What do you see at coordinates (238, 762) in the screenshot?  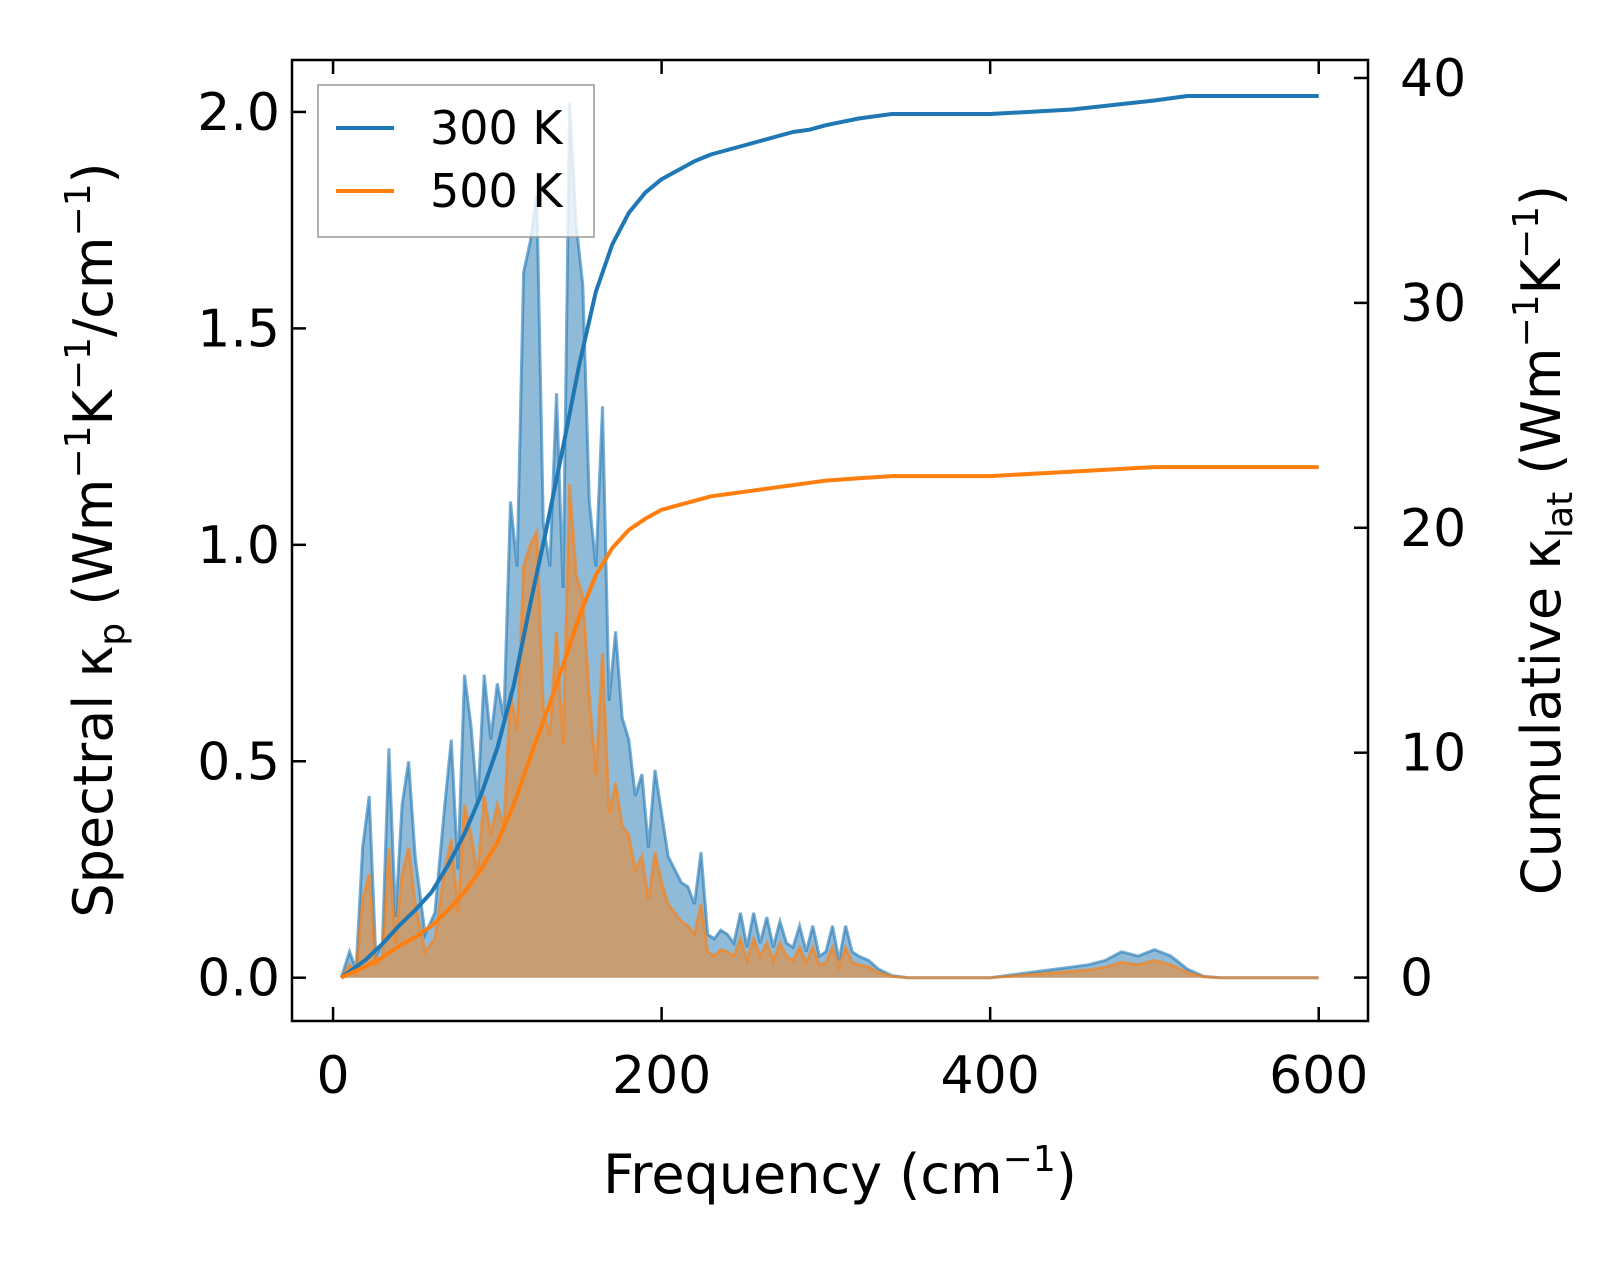 I see `y-left-tick-label: 0.5` at bounding box center [238, 762].